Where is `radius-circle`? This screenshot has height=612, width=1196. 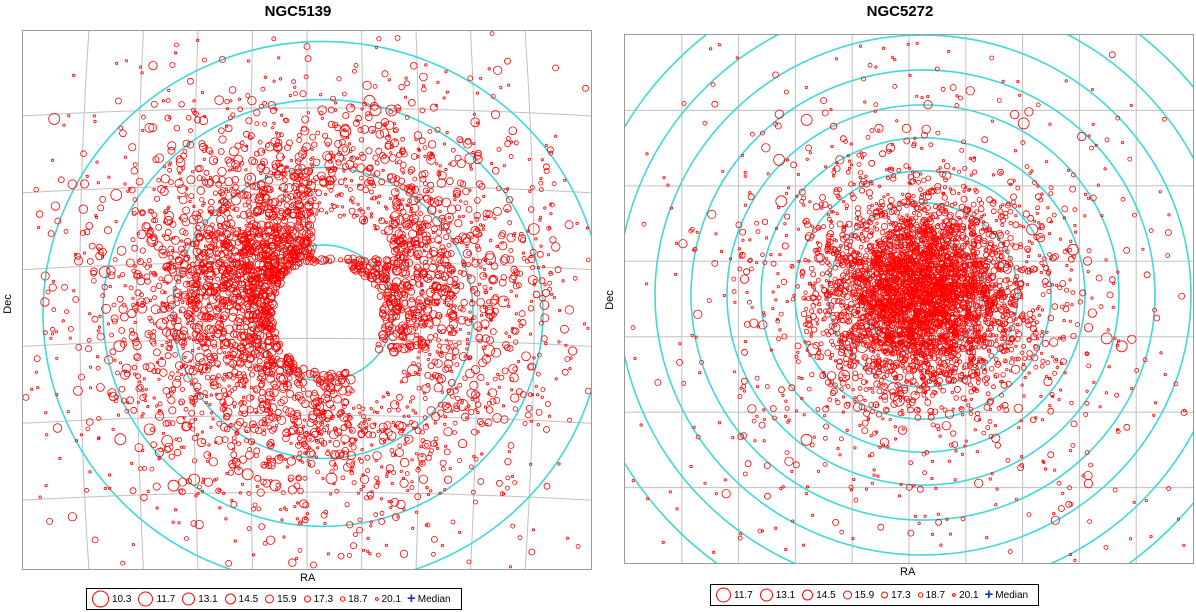
radius-circle is located at coordinates (323, 313).